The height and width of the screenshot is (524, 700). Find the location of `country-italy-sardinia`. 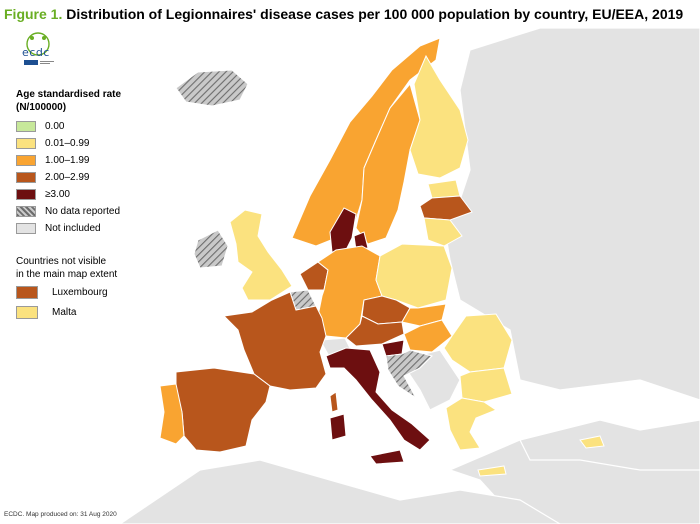

country-italy-sardinia is located at coordinates (338, 427).